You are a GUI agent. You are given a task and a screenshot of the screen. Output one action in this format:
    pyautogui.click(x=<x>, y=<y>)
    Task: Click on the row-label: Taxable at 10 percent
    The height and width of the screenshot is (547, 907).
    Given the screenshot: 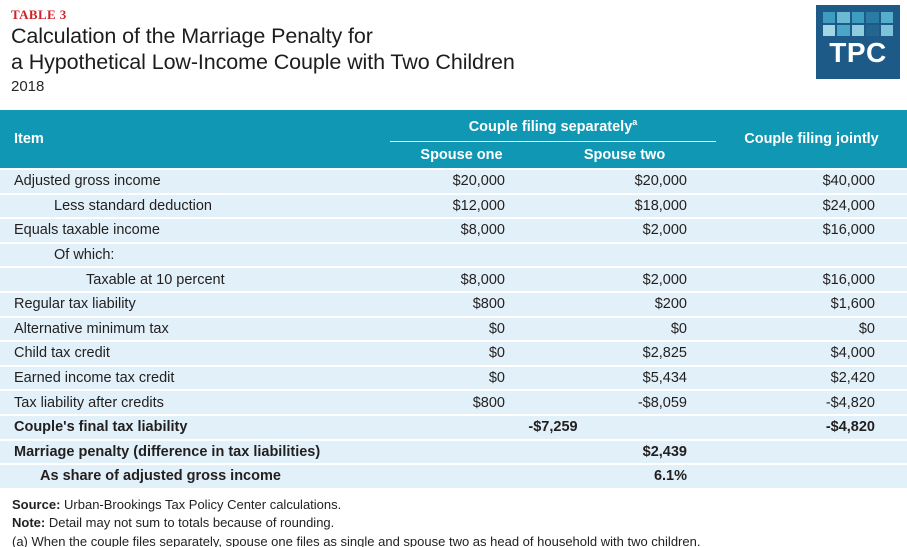 What is the action you would take?
    pyautogui.click(x=155, y=279)
    